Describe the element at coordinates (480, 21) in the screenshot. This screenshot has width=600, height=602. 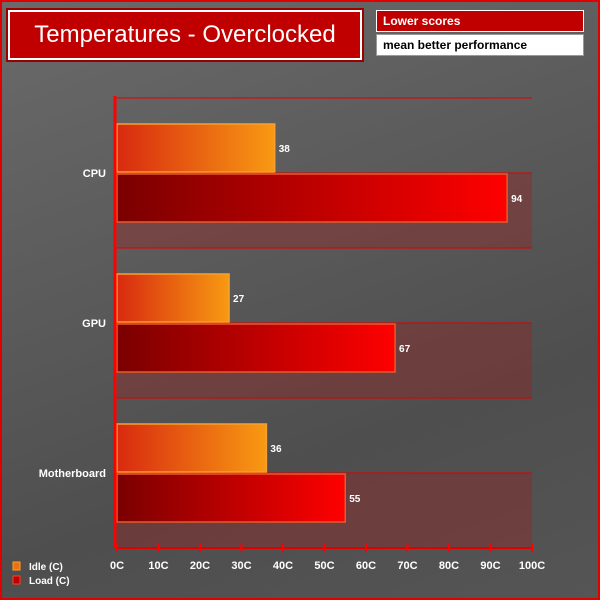
I see `note-lower-scores: Lower scores` at that location.